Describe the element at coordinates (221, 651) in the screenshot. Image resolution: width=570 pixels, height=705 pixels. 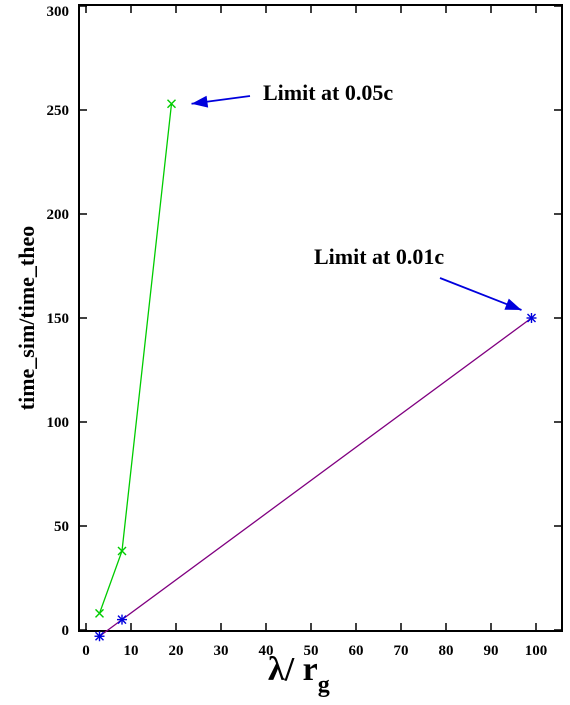
I see `x-tick-label: 30` at that location.